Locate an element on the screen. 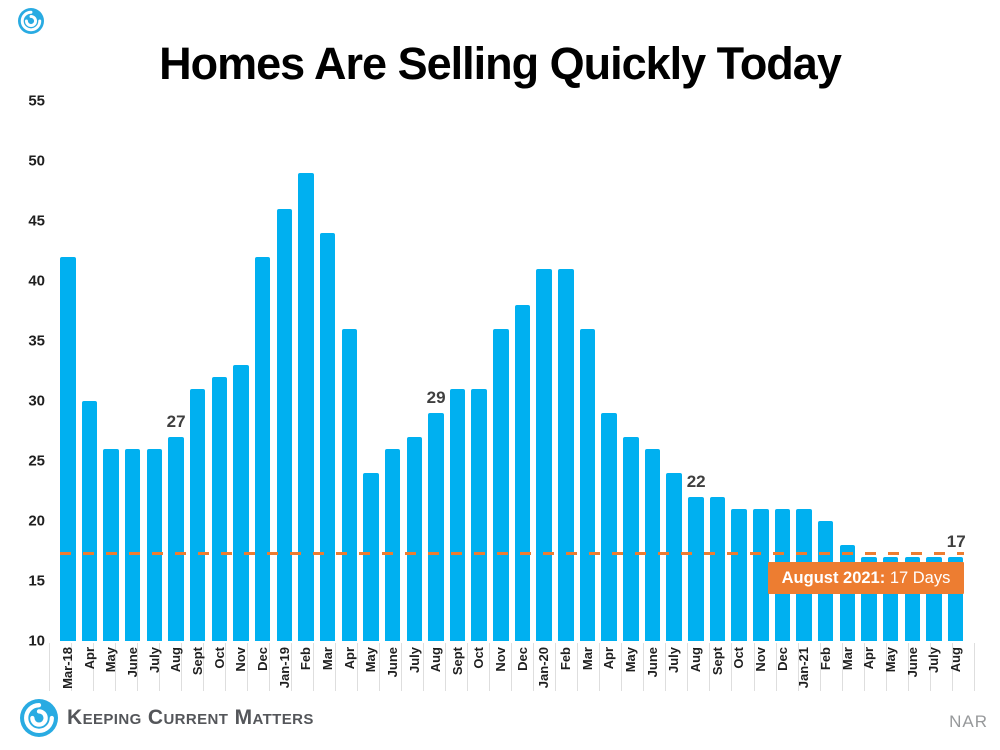  bar-aug is located at coordinates (696, 569).